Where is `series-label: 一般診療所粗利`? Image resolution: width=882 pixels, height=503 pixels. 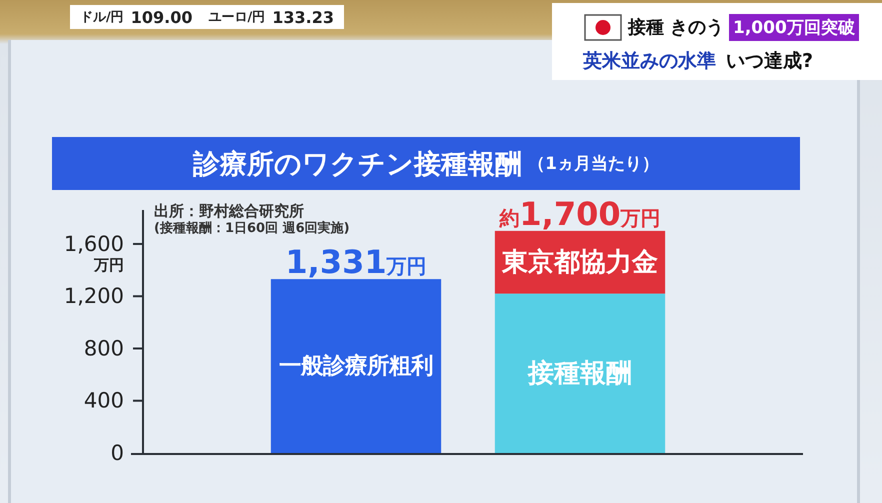
series-label: 一般診療所粗利 is located at coordinates (356, 366).